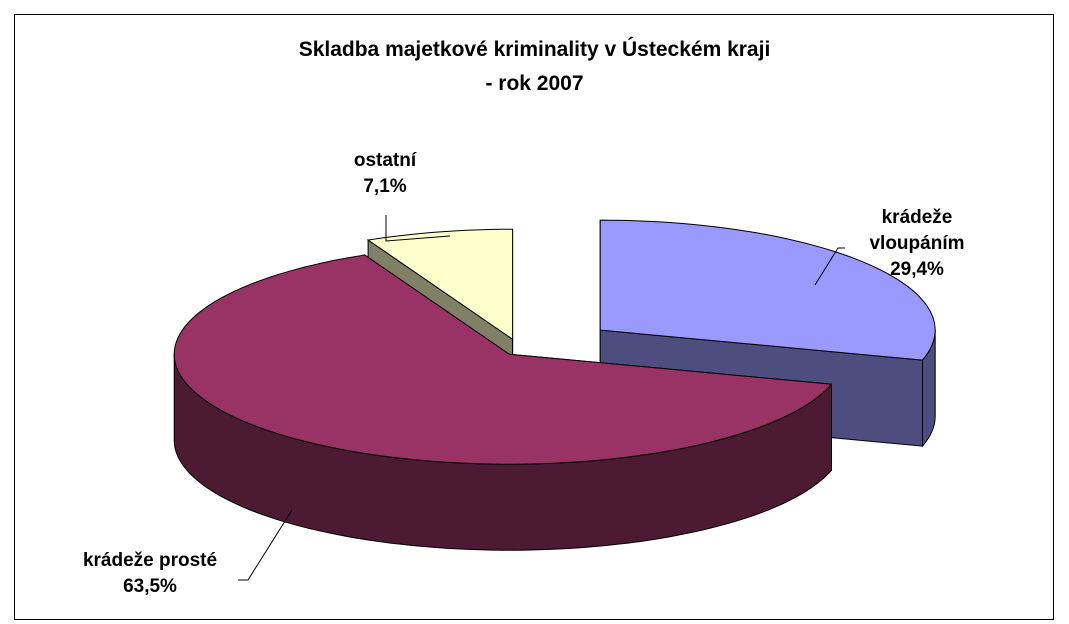  Describe the element at coordinates (150, 574) in the screenshot. I see `slice-label: krádeže prosté 63,5%` at that location.